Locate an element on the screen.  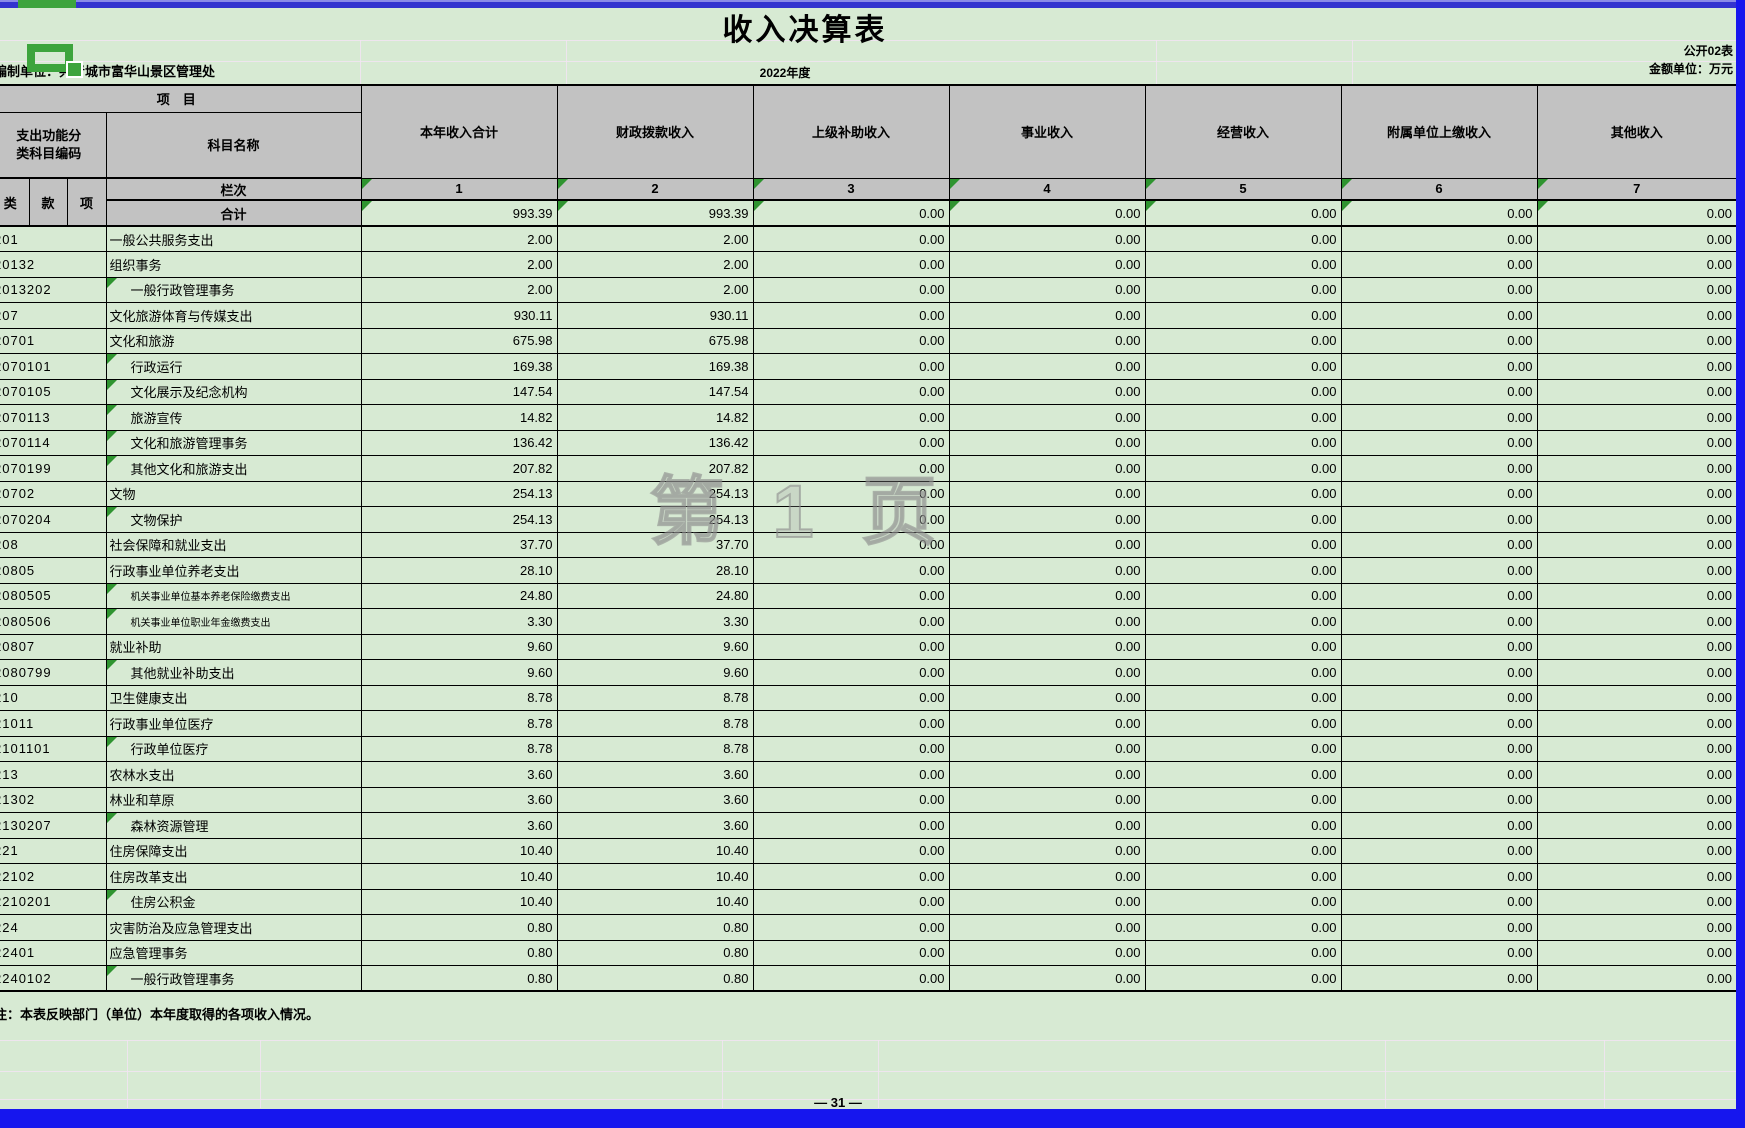
total-value-cell: 993.39 is located at coordinates (655, 213).